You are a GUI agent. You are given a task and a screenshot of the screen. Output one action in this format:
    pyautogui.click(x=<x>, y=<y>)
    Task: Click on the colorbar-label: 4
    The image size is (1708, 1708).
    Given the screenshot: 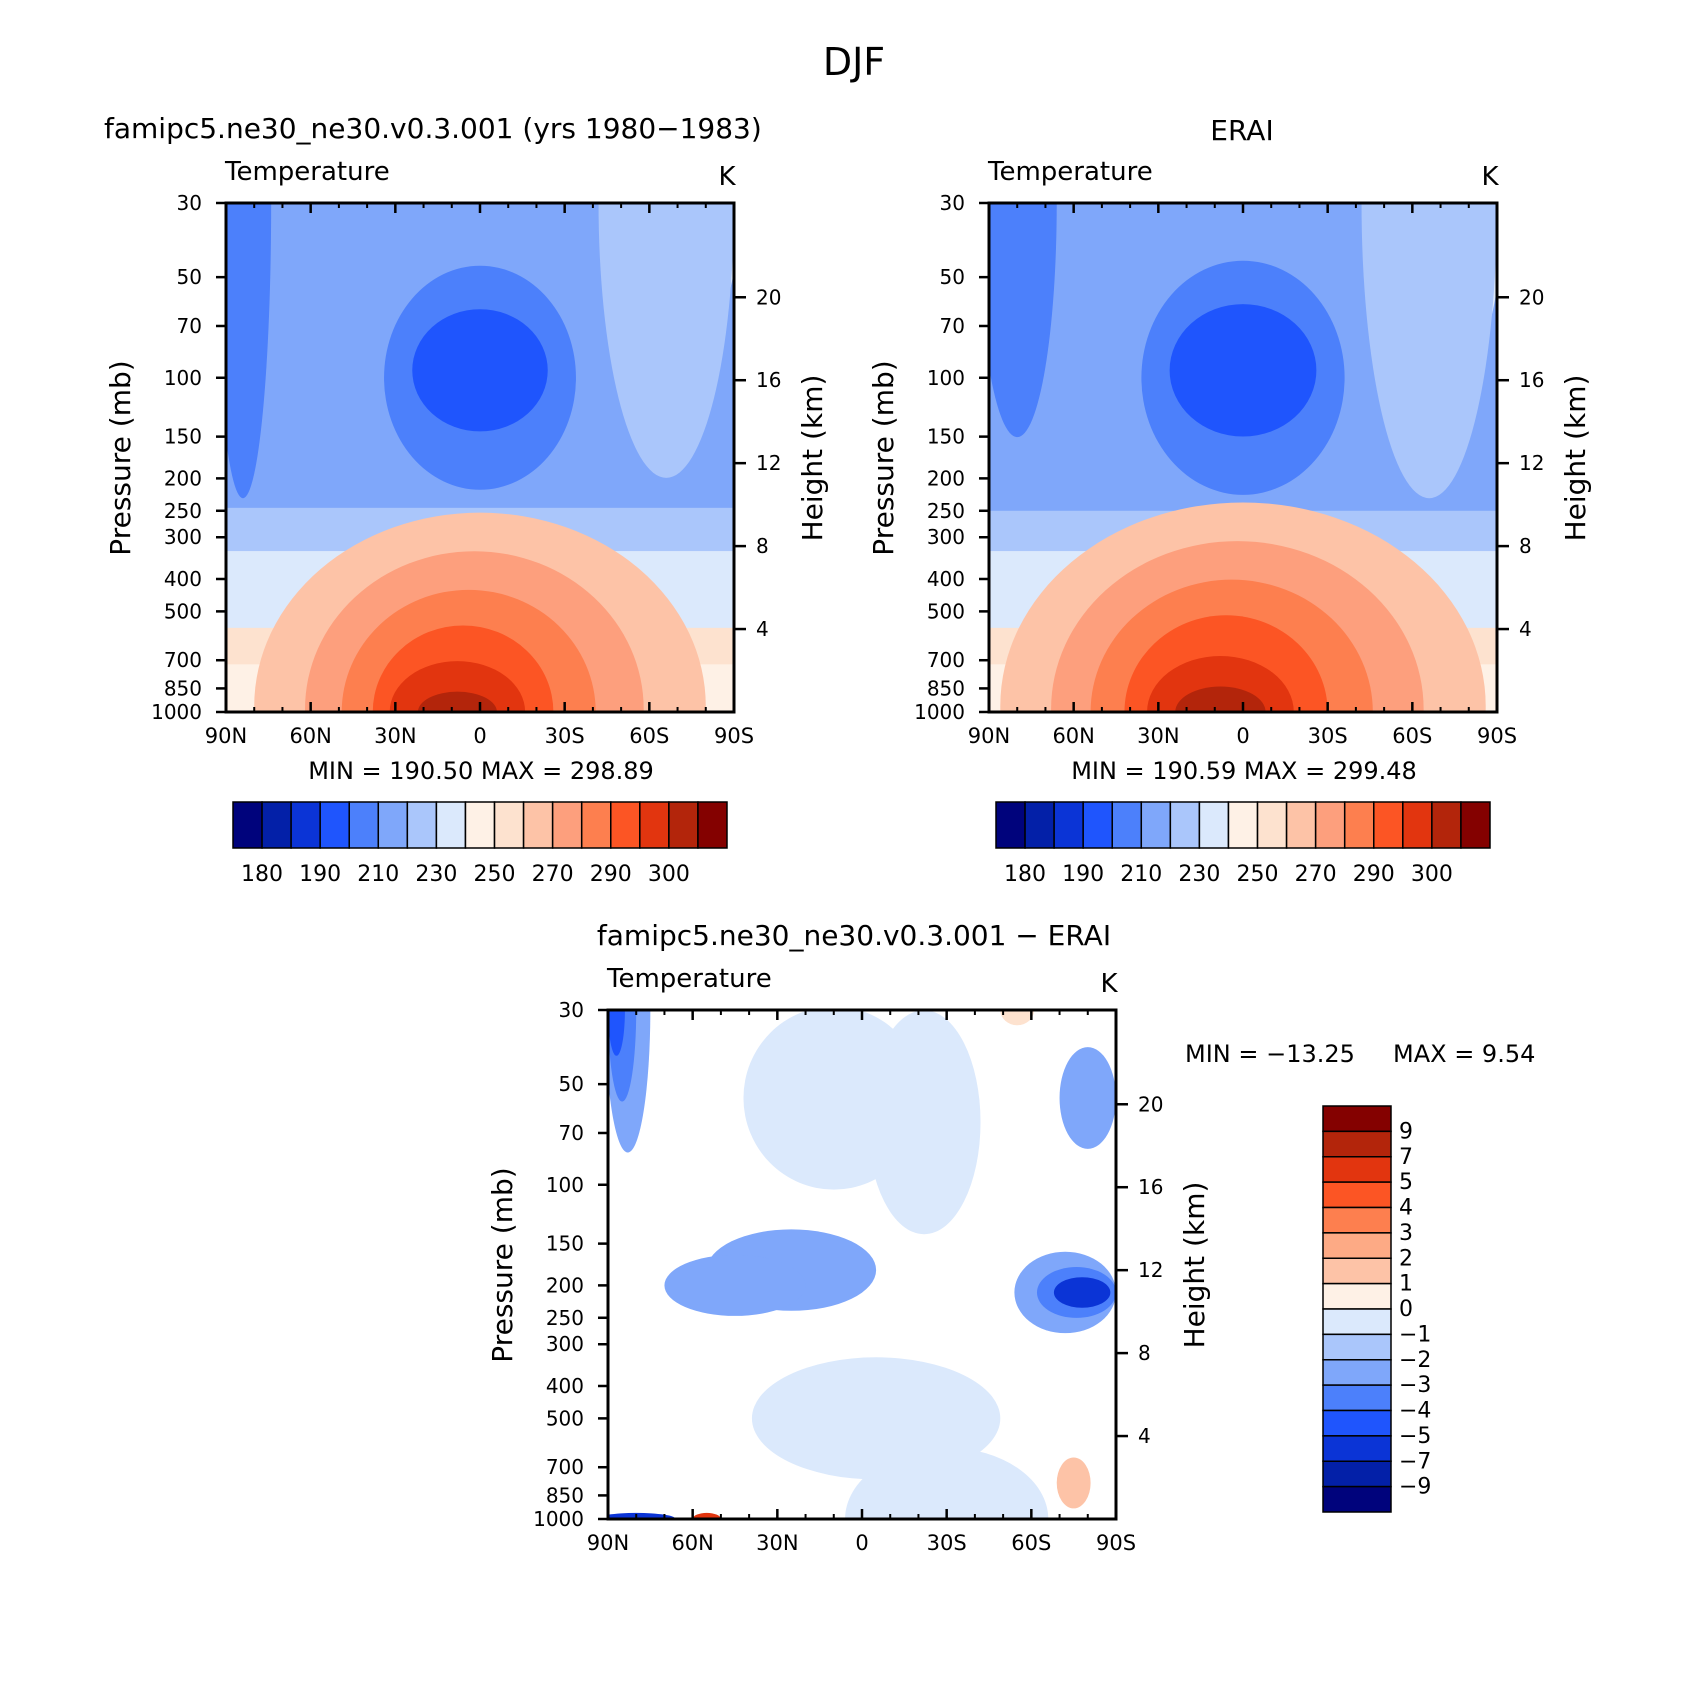 What is the action you would take?
    pyautogui.click(x=1406, y=1208)
    